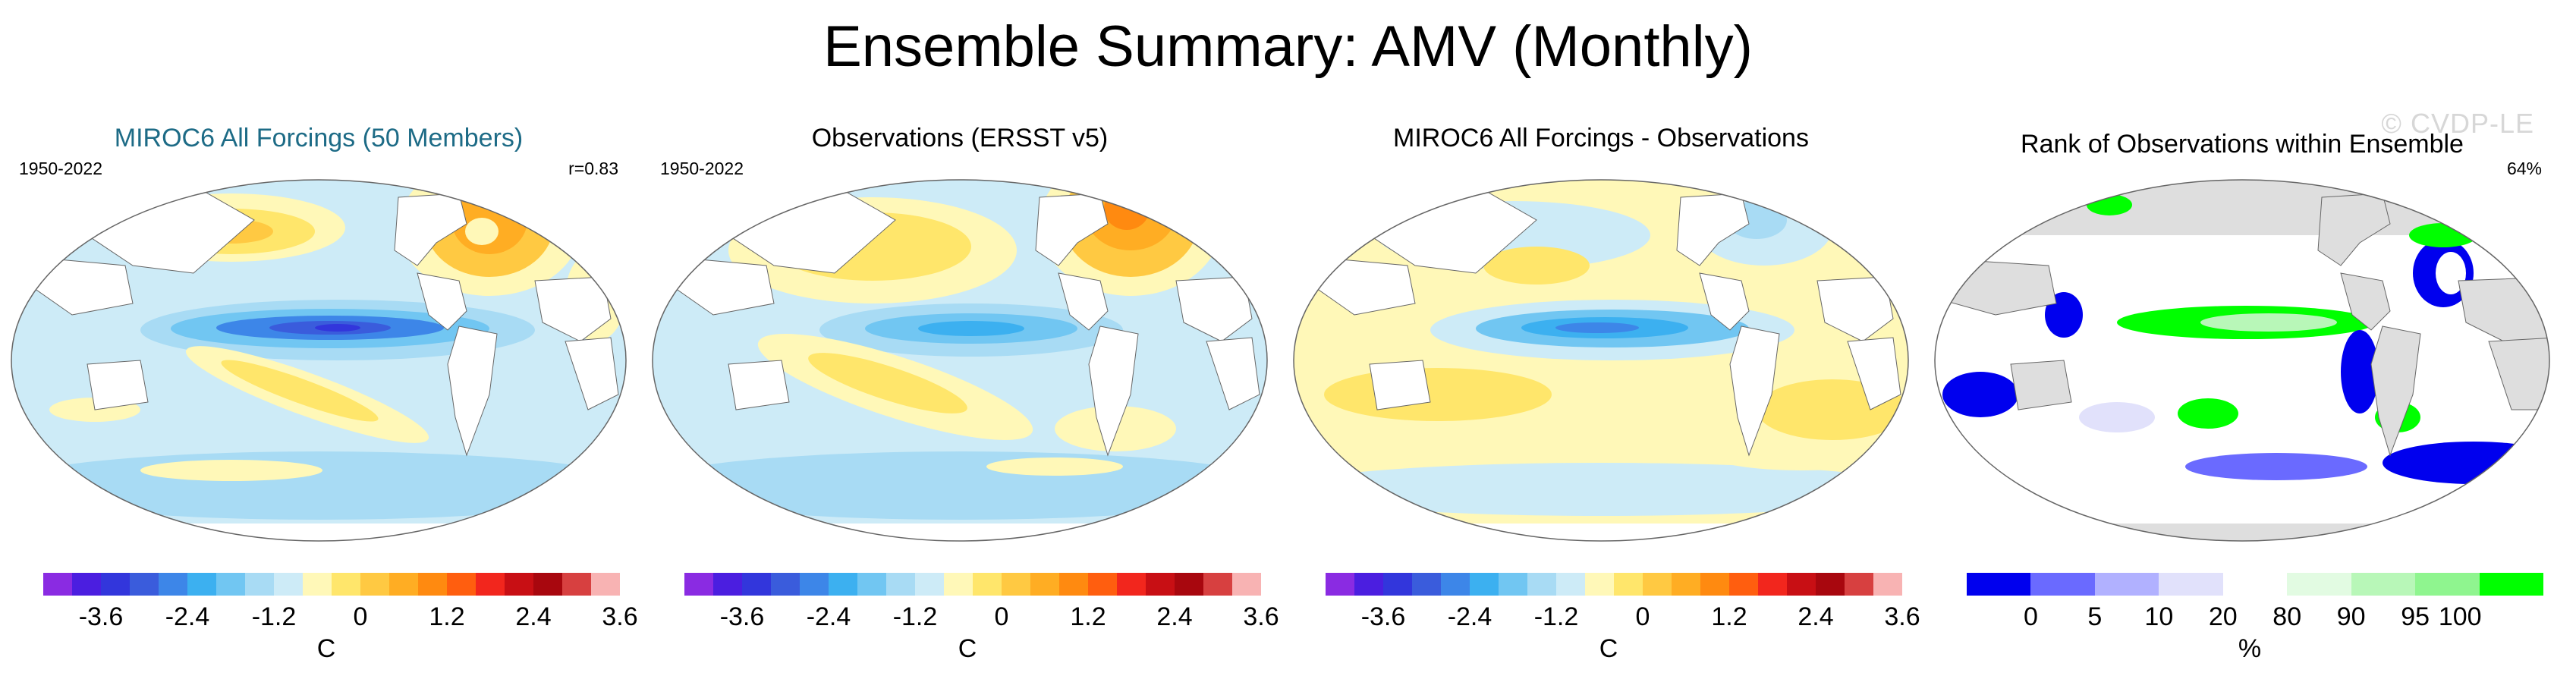  I want to click on colorbar-tick-label: 20, so click(2223, 616).